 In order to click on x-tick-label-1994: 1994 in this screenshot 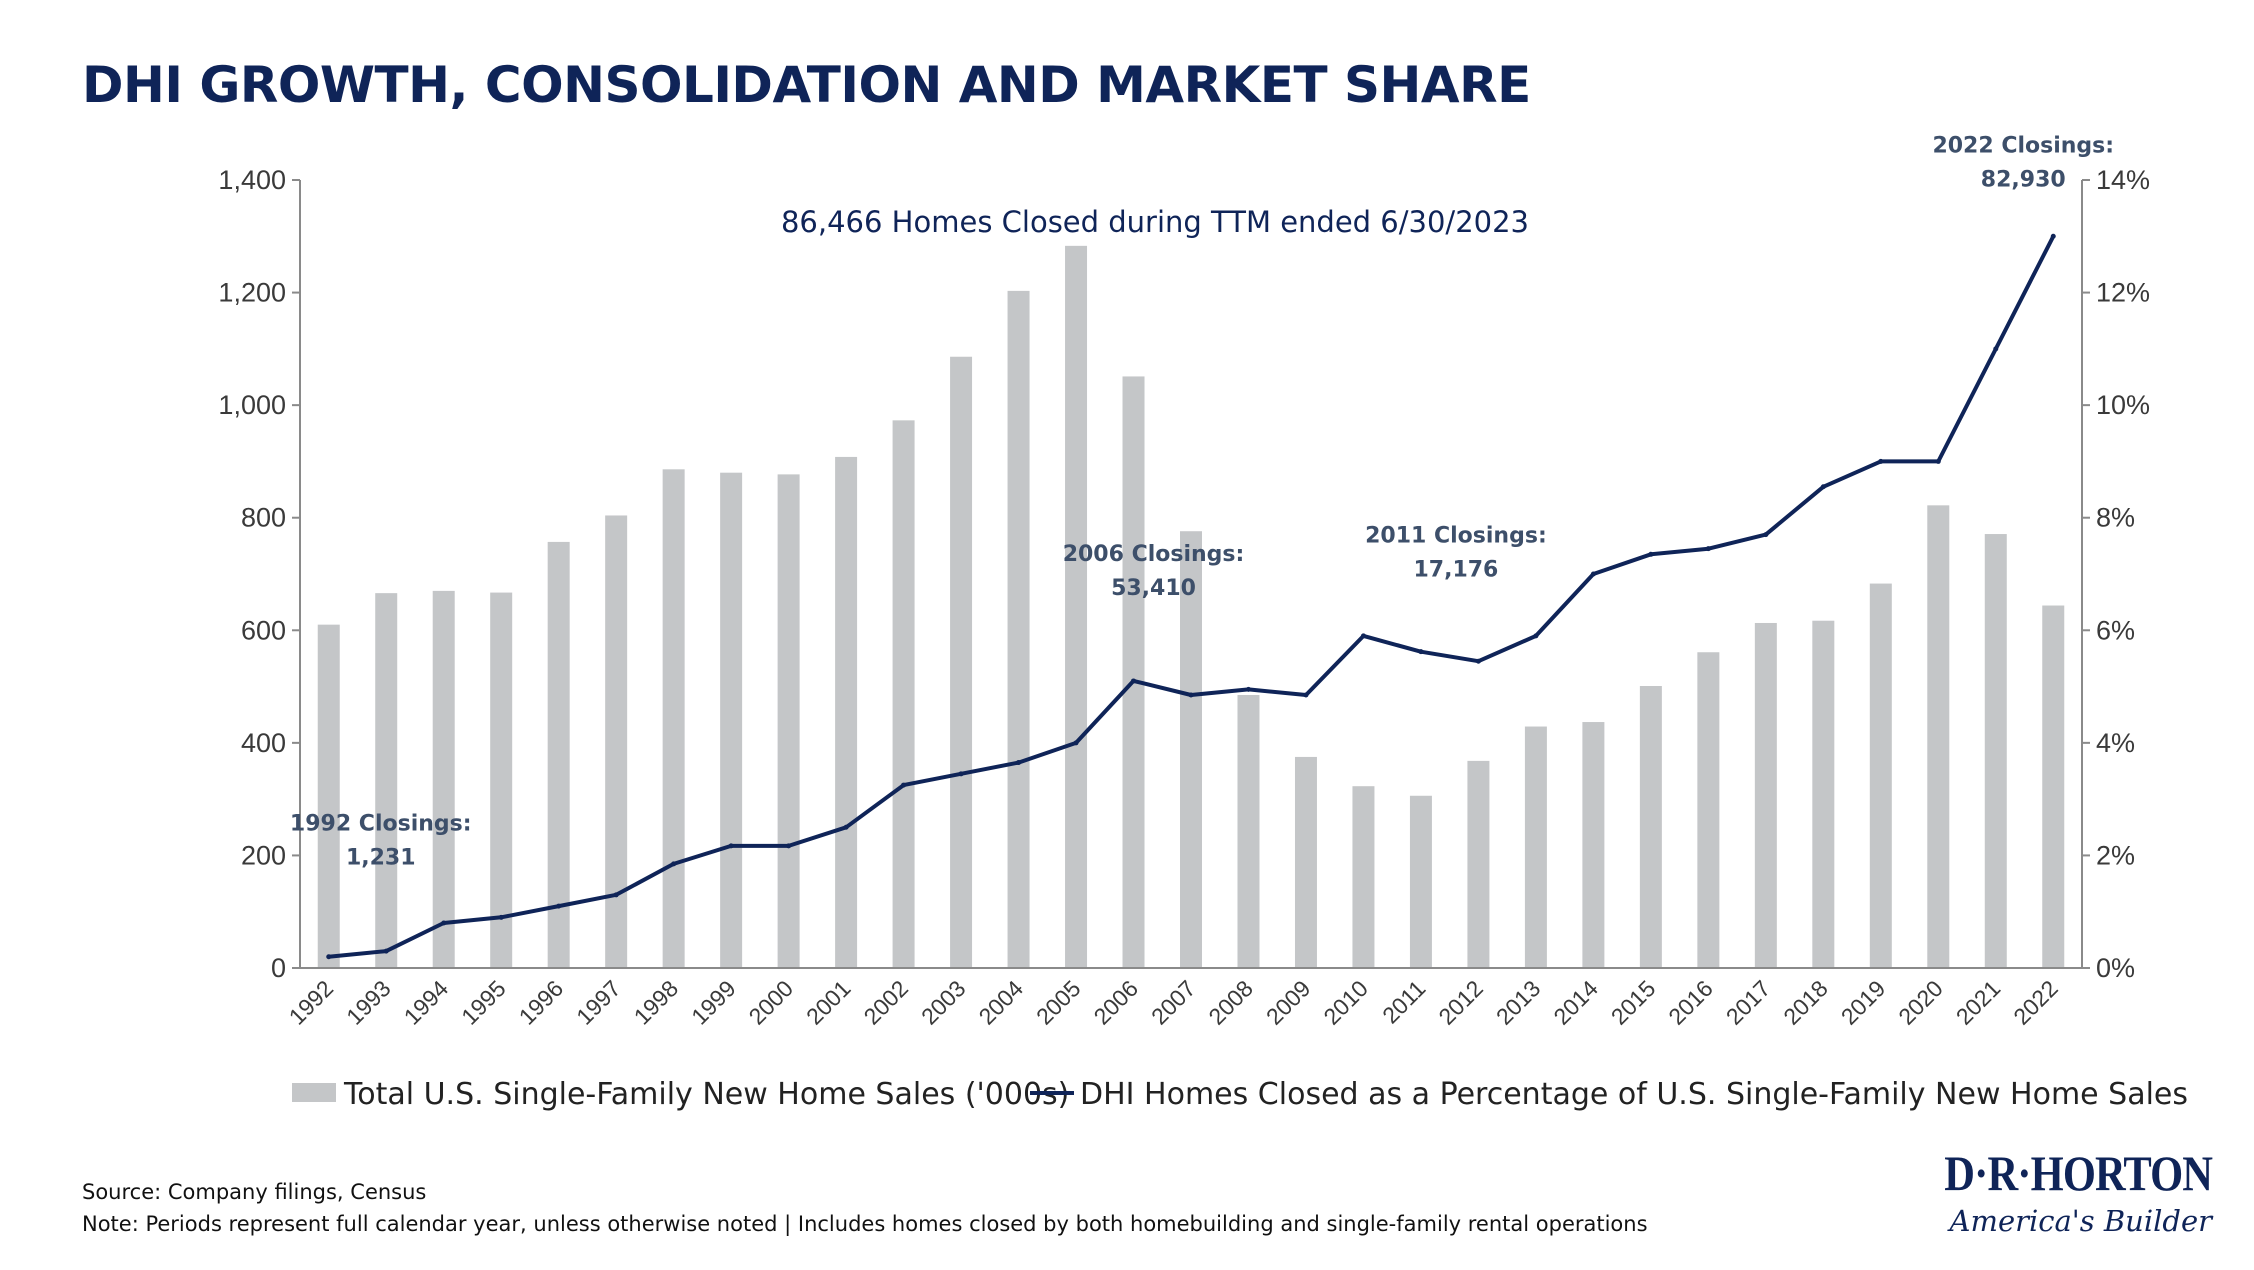, I will do `click(426, 1002)`.